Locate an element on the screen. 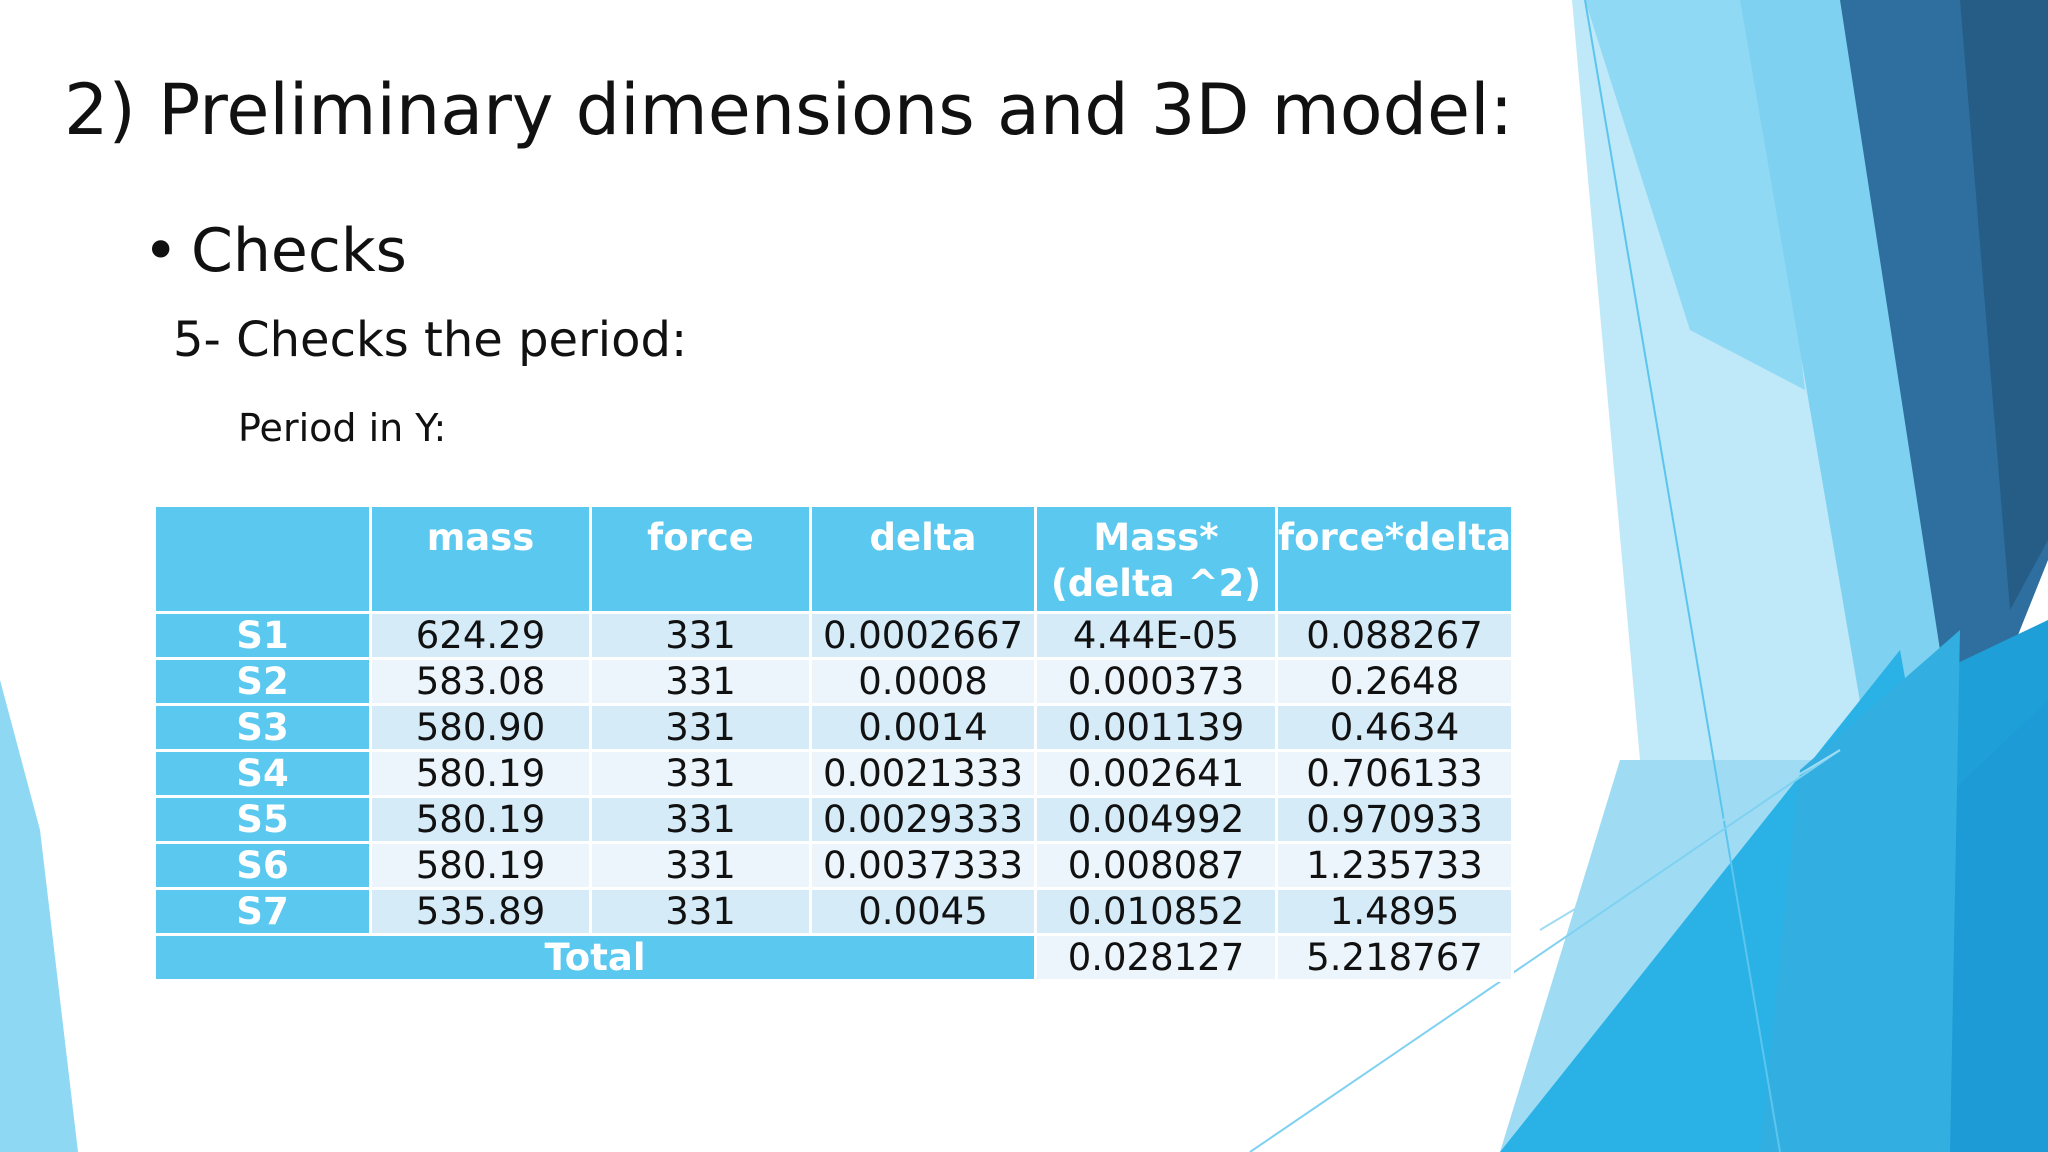 The height and width of the screenshot is (1152, 2048). total-row: Total 0.028127 5.218767 is located at coordinates (834, 957).